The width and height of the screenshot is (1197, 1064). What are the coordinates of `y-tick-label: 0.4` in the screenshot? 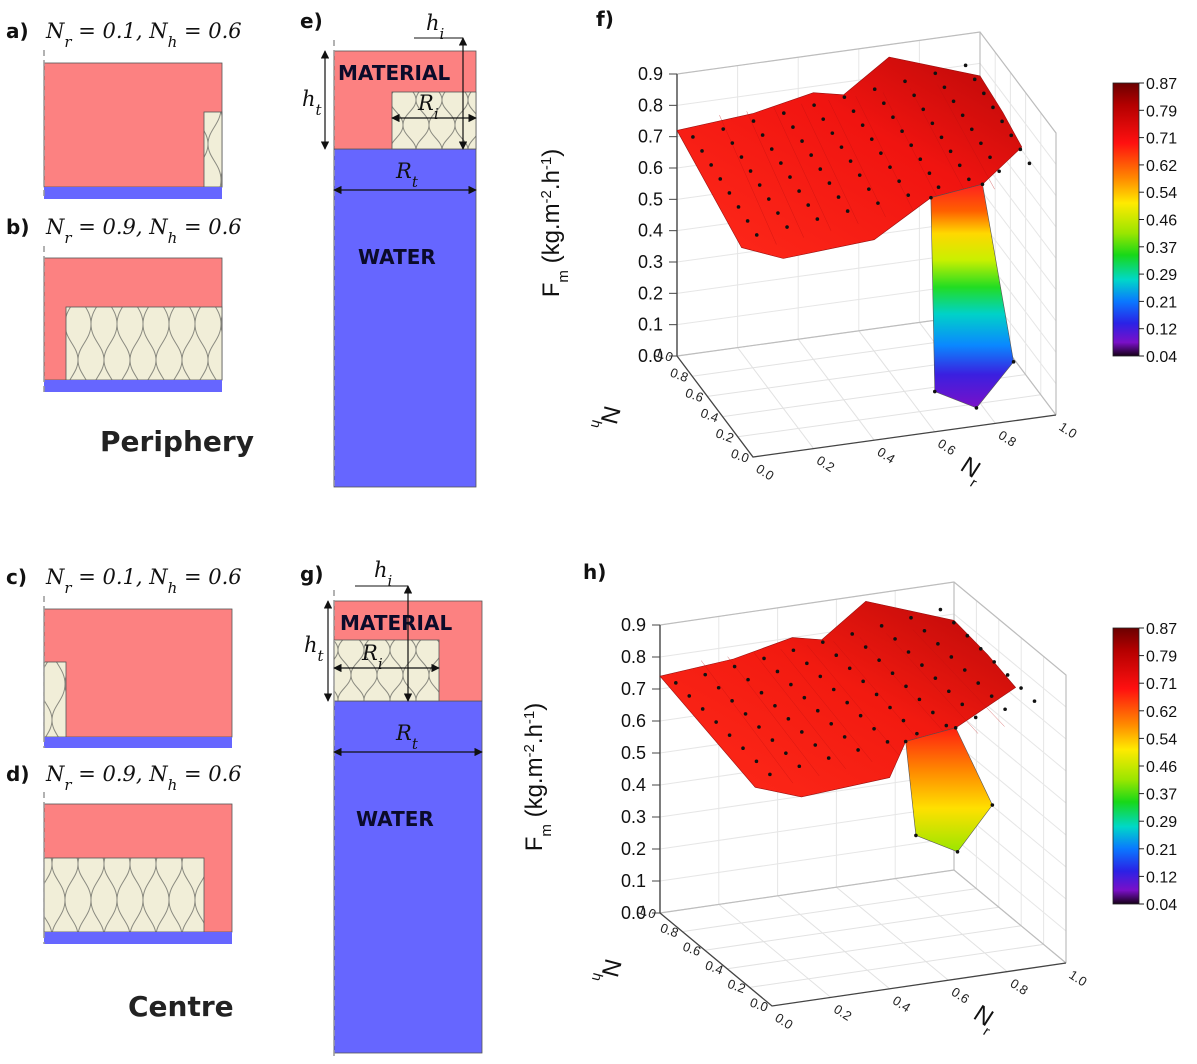 It's located at (710, 415).